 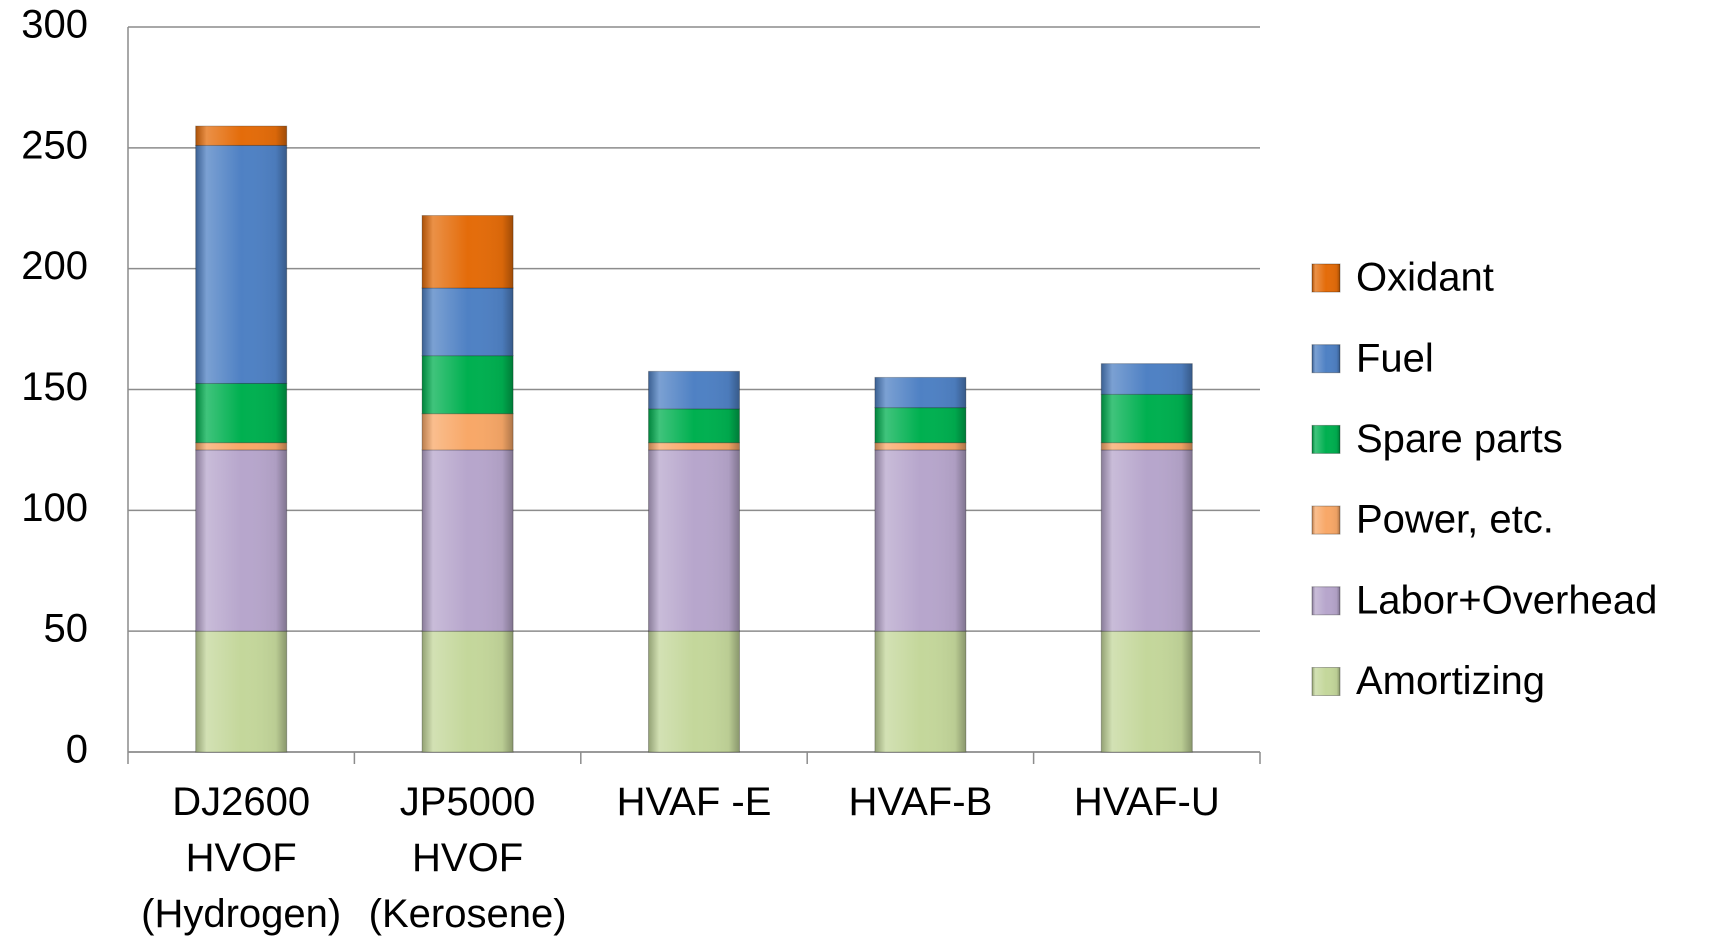 I want to click on x-tick-label: JP5000 HVOF (Kerosene), so click(x=467, y=858).